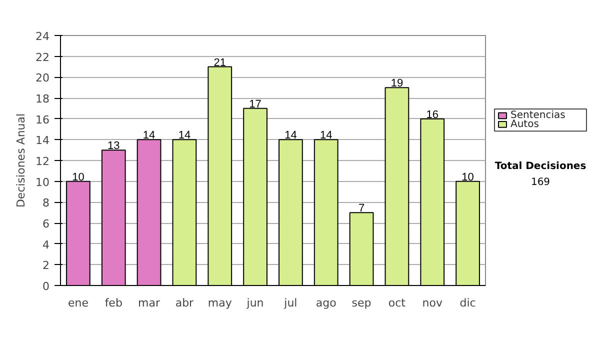 The image size is (600, 340). What do you see at coordinates (362, 303) in the screenshot?
I see `x-tick-label: sep` at bounding box center [362, 303].